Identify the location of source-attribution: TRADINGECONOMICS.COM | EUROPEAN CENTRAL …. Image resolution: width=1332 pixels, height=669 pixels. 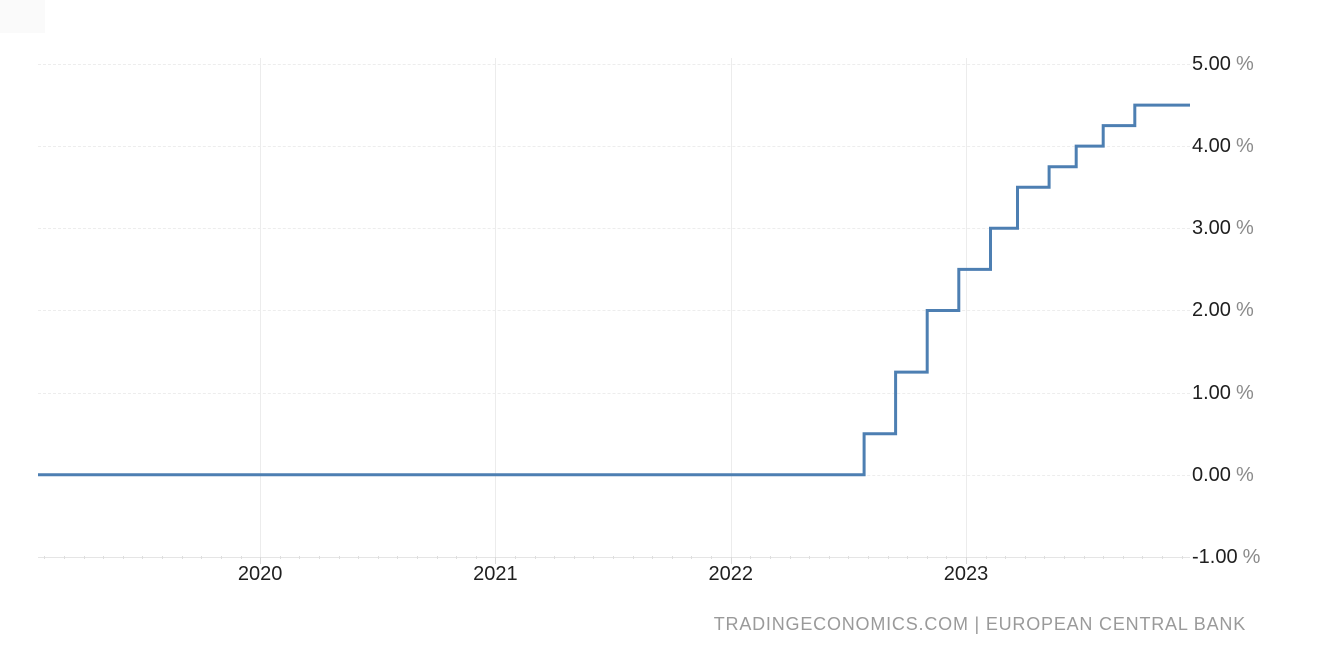
(979, 624).